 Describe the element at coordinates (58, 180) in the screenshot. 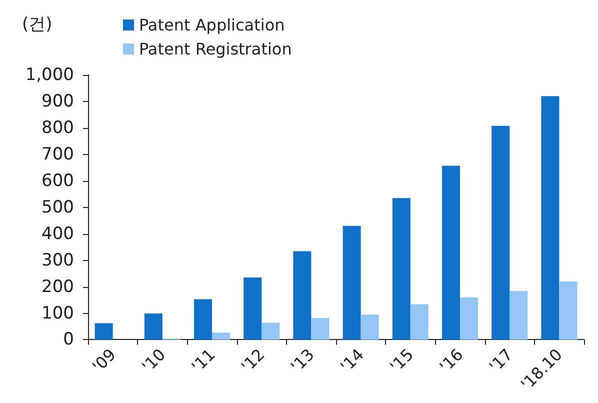

I see `y-tick-label: 600` at that location.